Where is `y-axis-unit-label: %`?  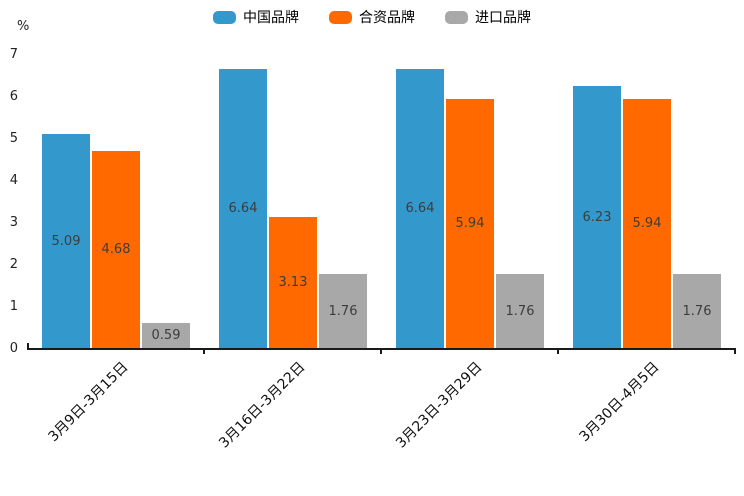 y-axis-unit-label: % is located at coordinates (23, 26).